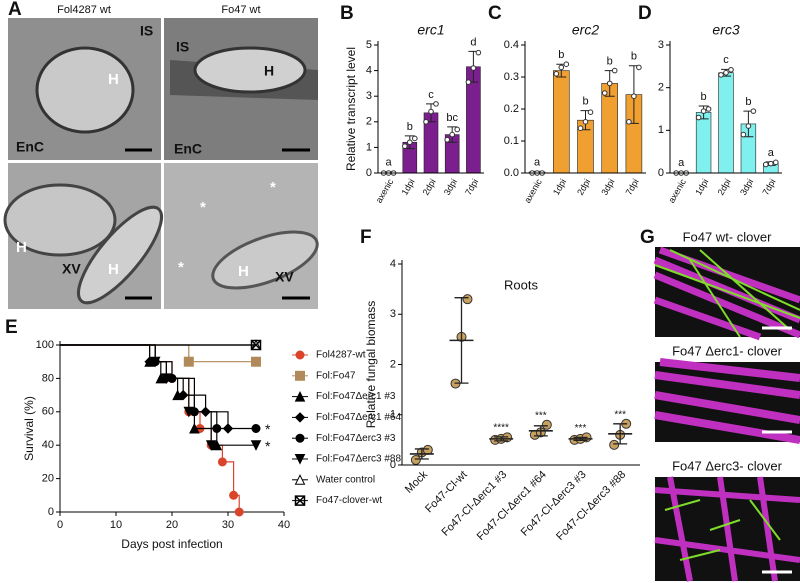 Image resolution: width=800 pixels, height=583 pixels. I want to click on micrograph-label: EnC, so click(188, 149).